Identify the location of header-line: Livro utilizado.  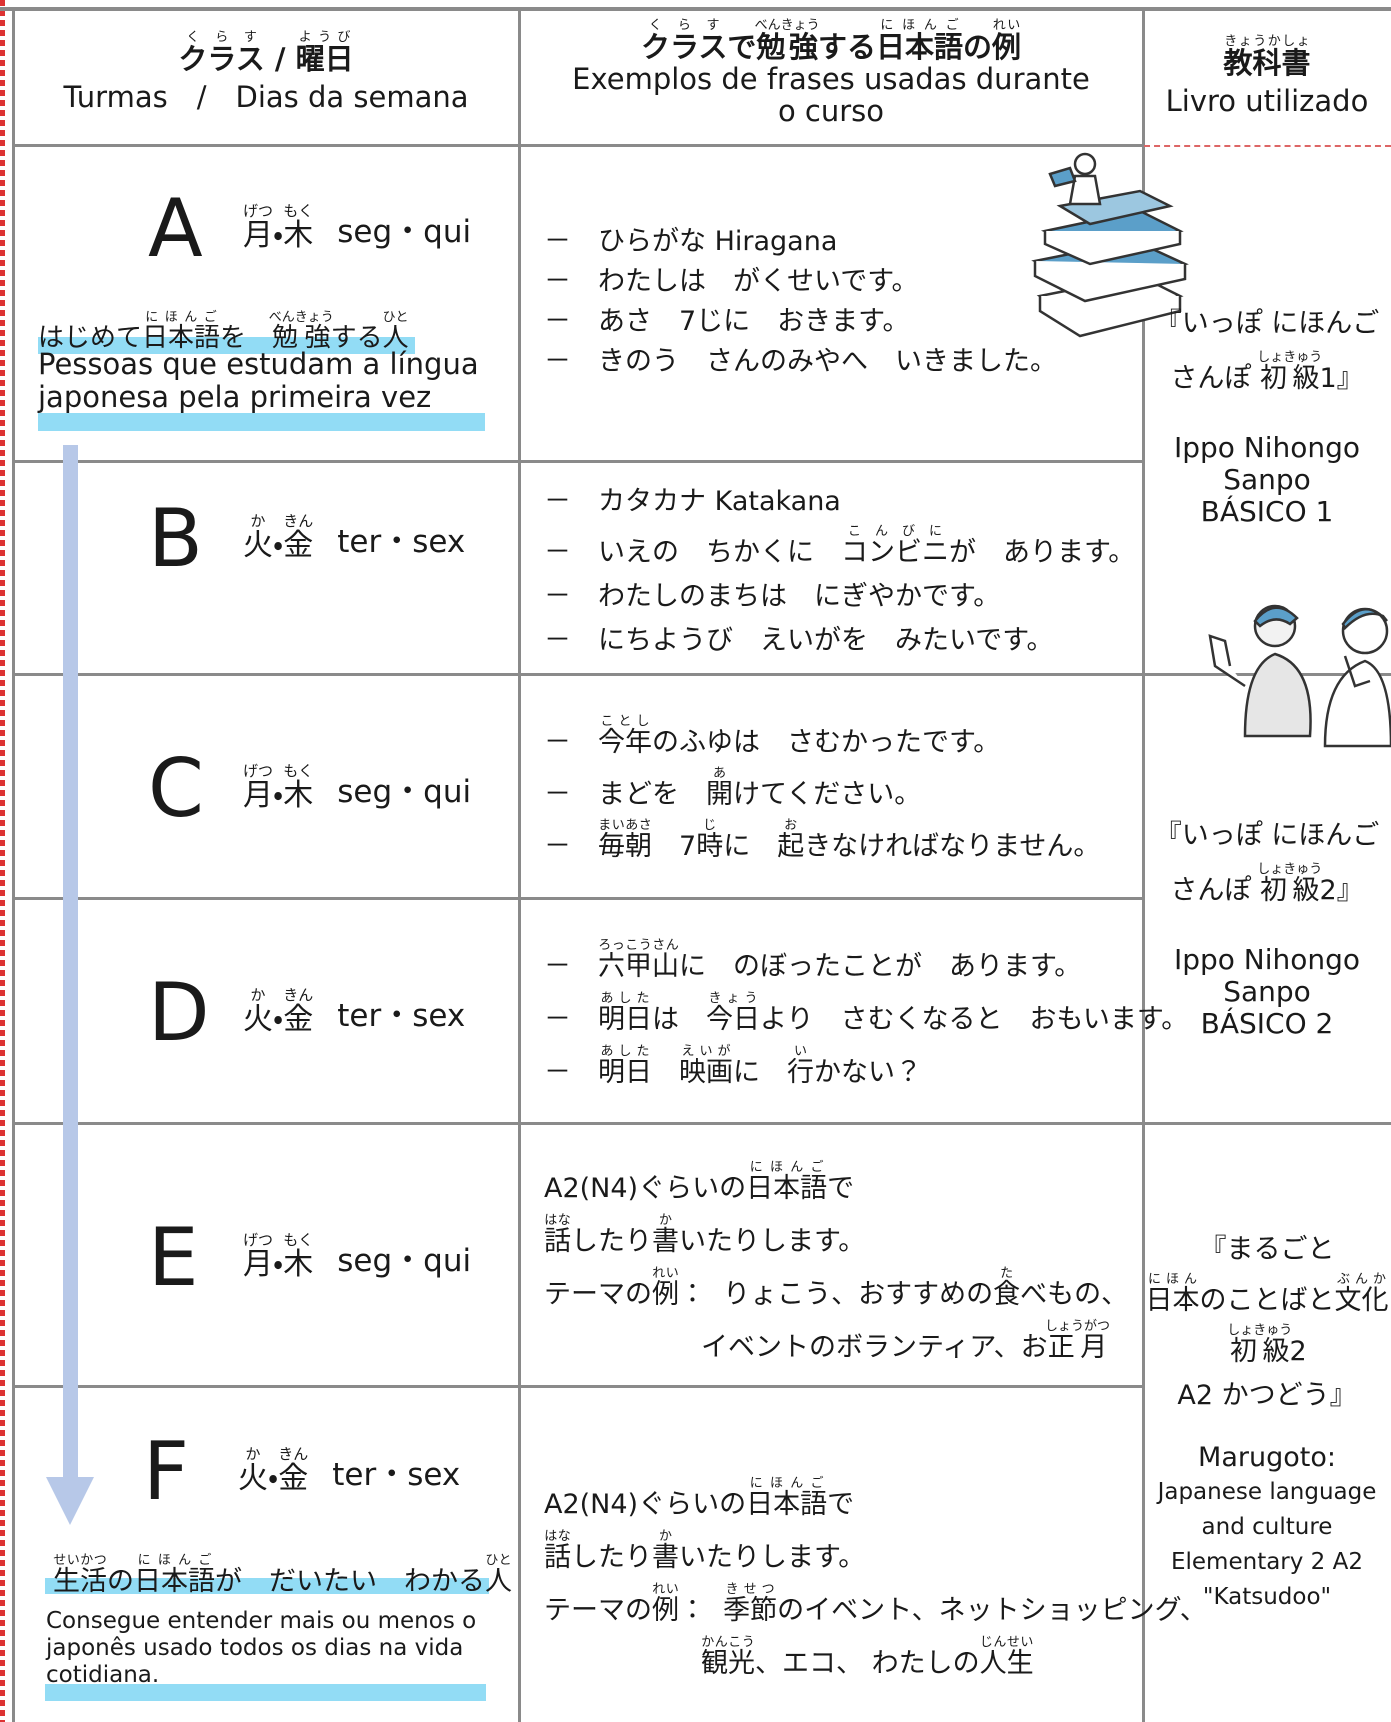
(1267, 101).